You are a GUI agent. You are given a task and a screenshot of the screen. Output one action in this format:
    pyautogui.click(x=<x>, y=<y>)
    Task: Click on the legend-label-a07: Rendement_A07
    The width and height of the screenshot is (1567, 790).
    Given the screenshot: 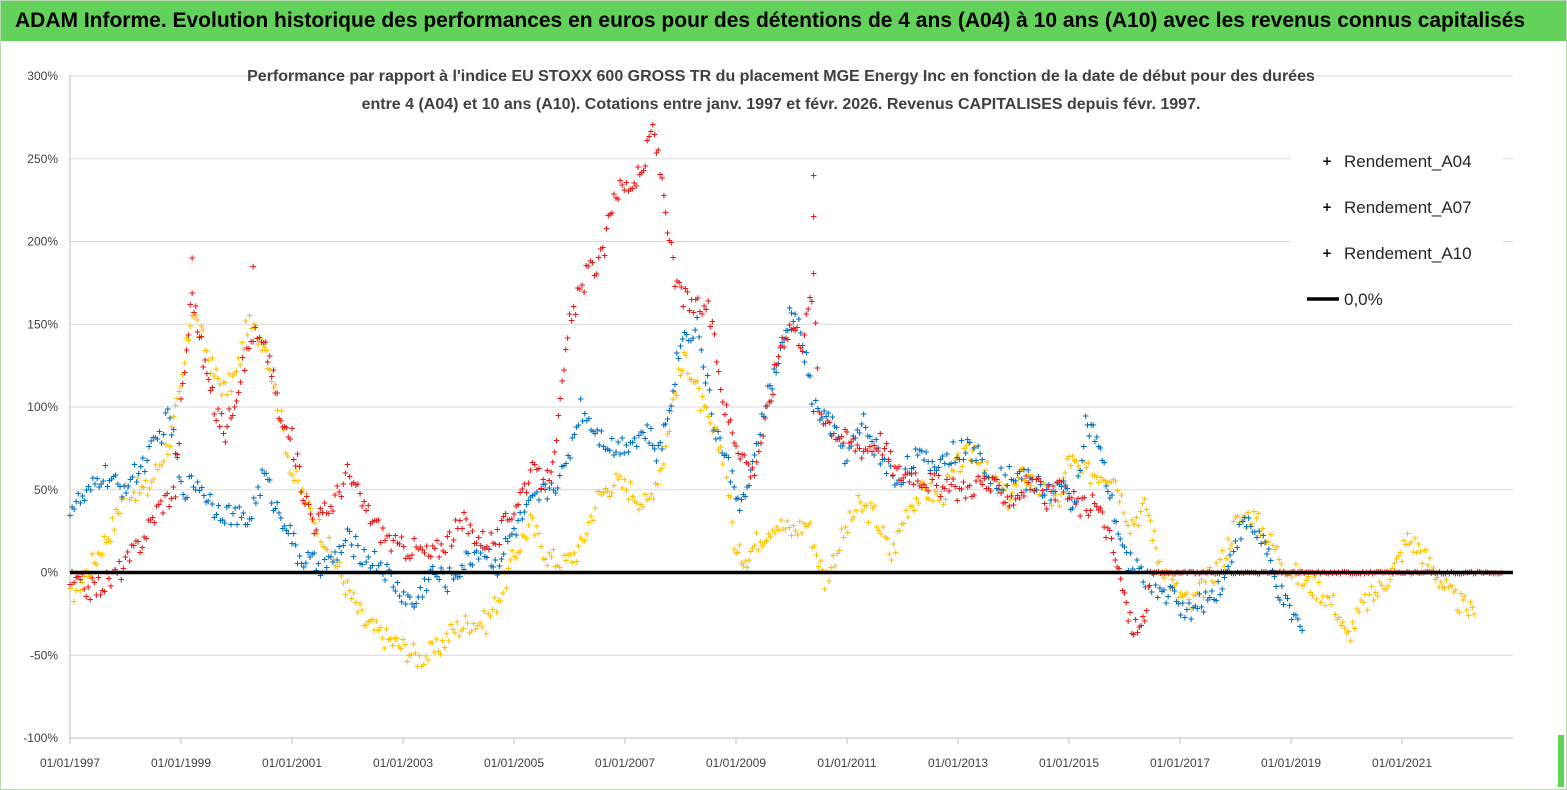 What is the action you would take?
    pyautogui.click(x=1408, y=207)
    